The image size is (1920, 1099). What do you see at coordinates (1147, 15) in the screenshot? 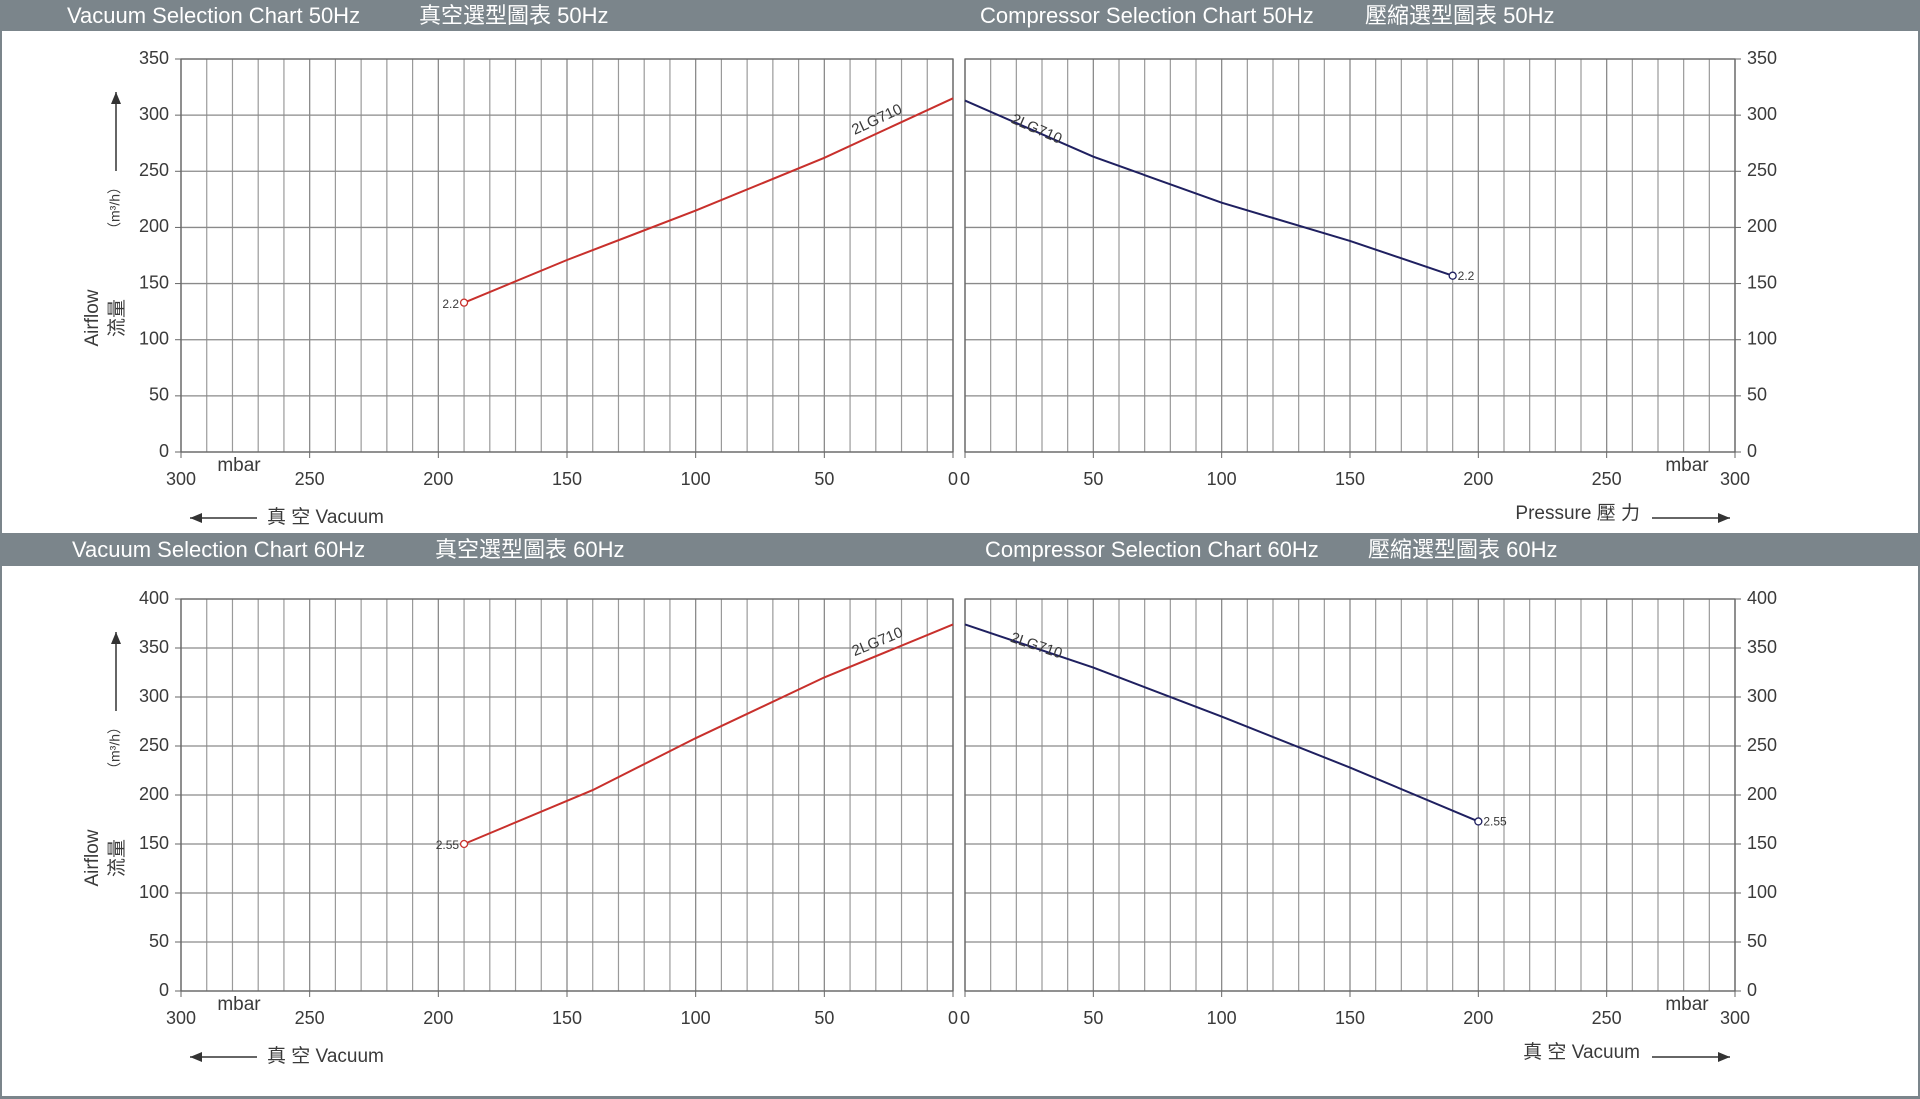
I see `chart-title: Compressor Selection Chart 50Hz` at bounding box center [1147, 15].